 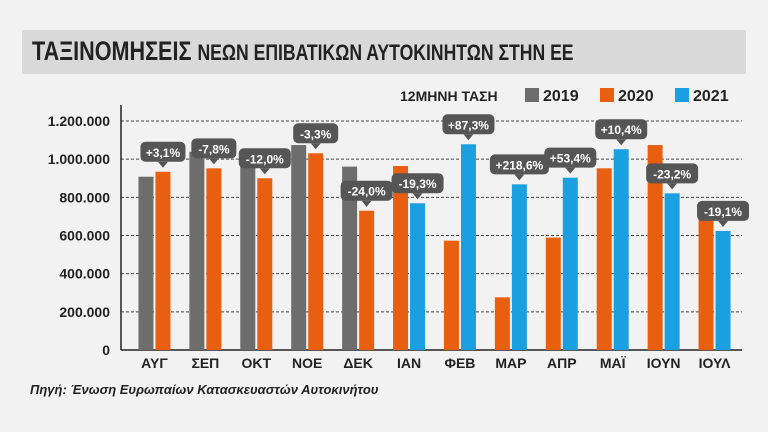 What do you see at coordinates (79, 121) in the screenshot?
I see `y-tick-label: 1.200.000` at bounding box center [79, 121].